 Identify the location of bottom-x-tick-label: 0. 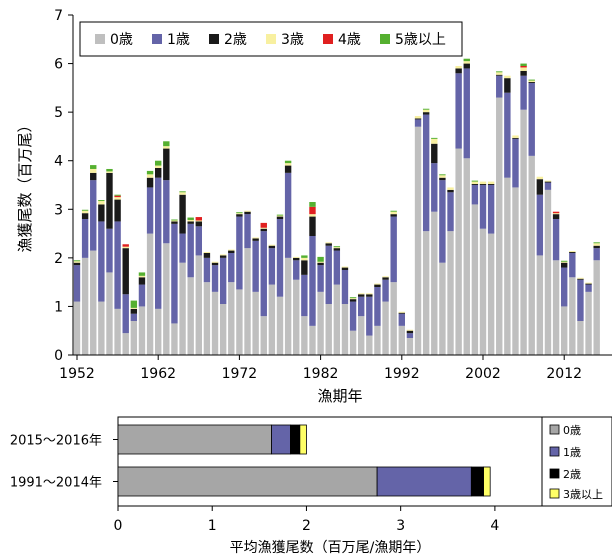
(118, 526).